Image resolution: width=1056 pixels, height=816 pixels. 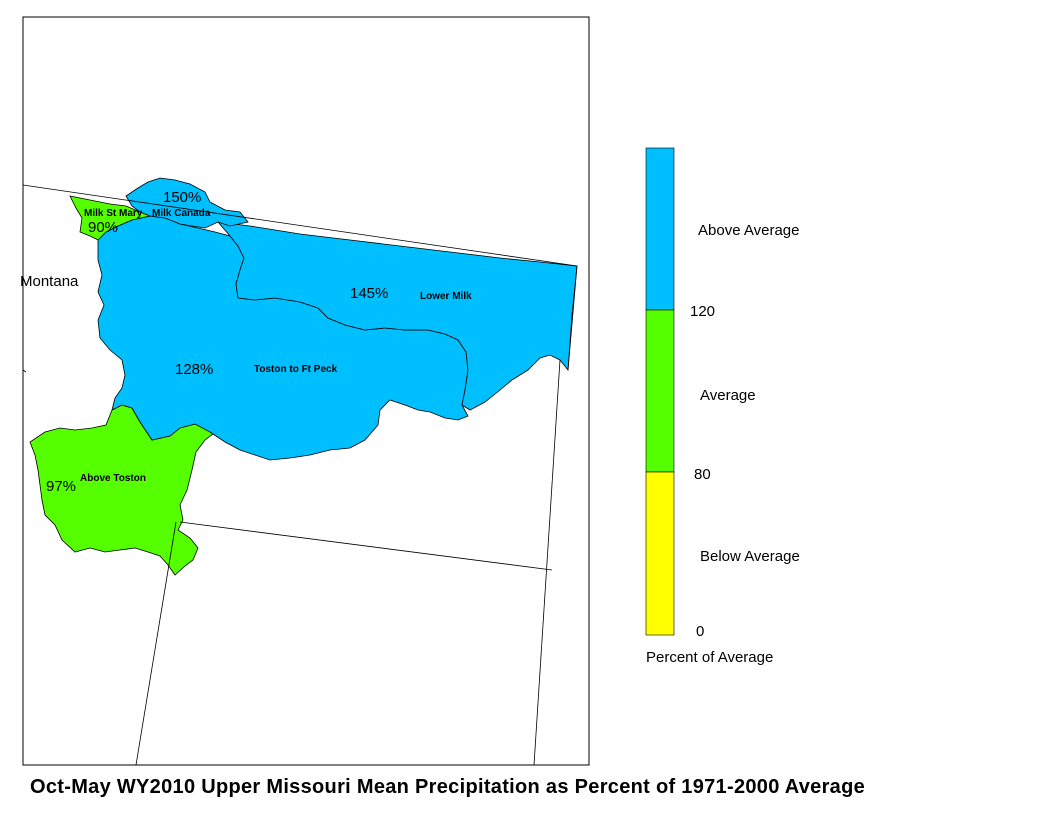 What do you see at coordinates (446, 296) in the screenshot?
I see `basin-name-lower-milk: Lower Milk` at bounding box center [446, 296].